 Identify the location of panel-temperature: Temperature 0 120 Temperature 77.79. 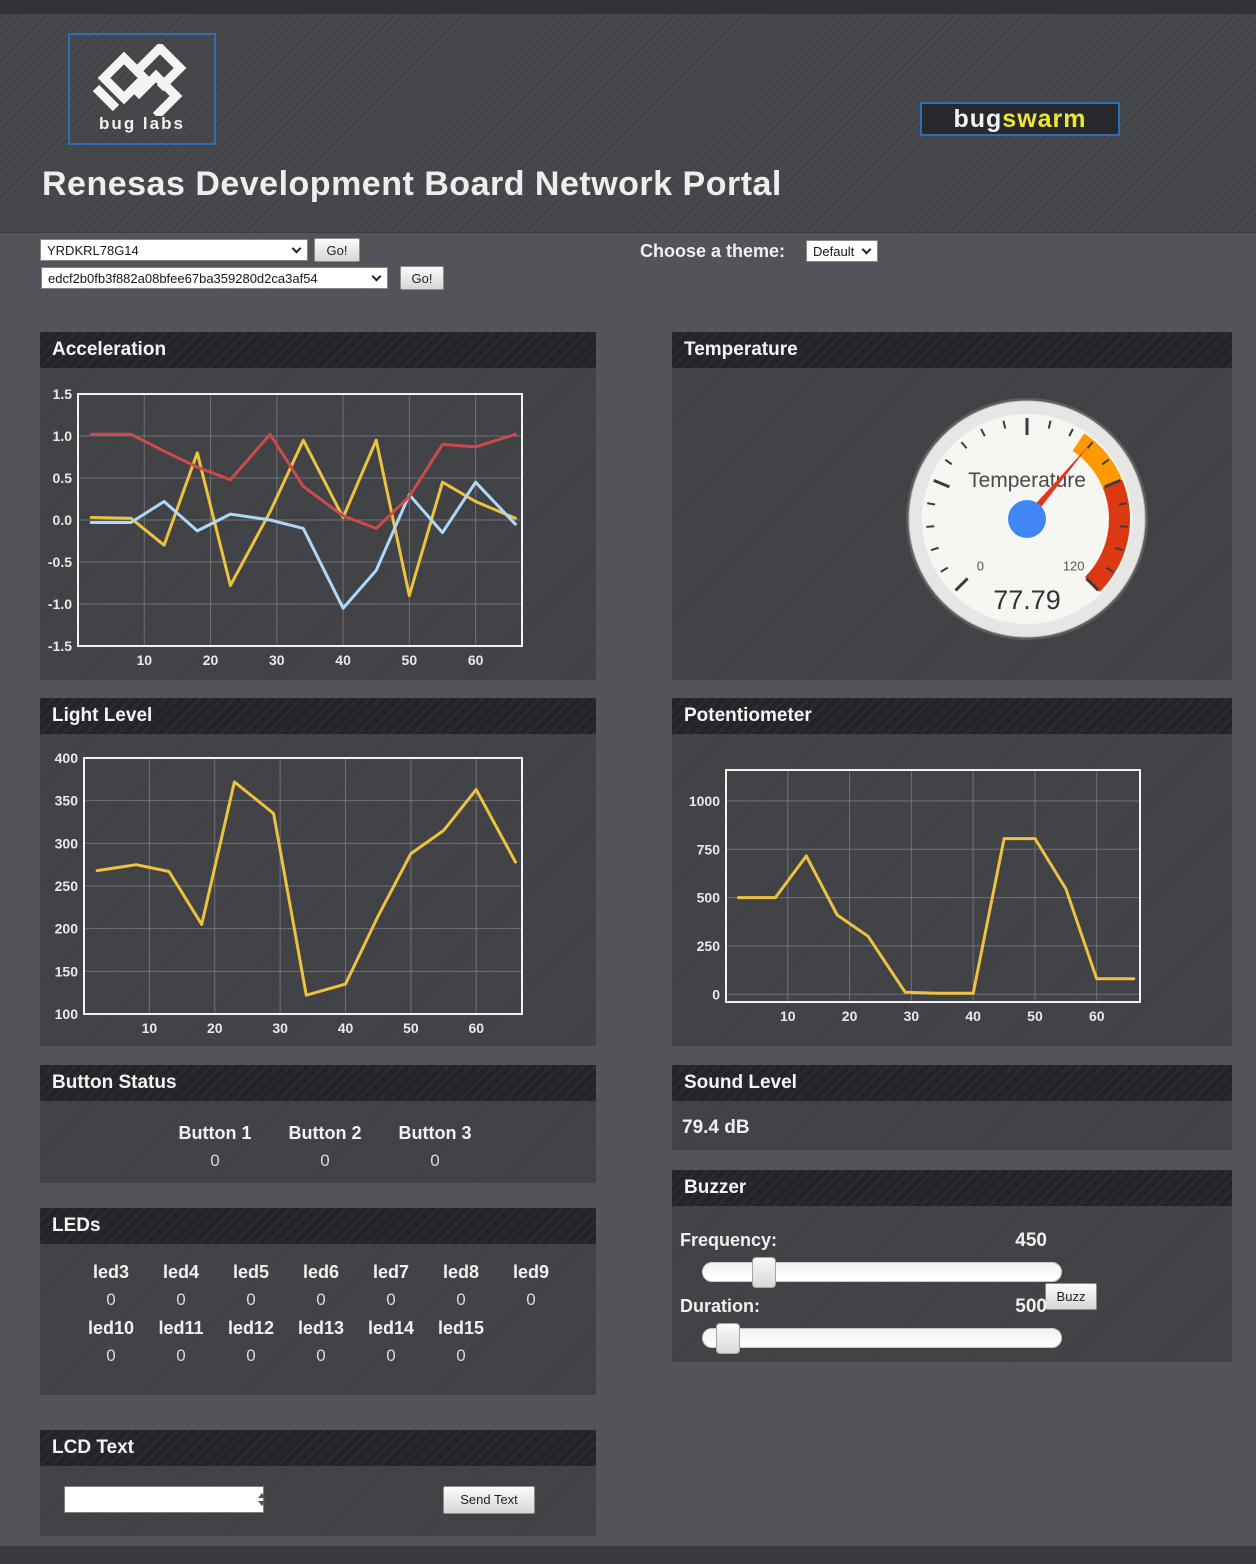
(952, 506).